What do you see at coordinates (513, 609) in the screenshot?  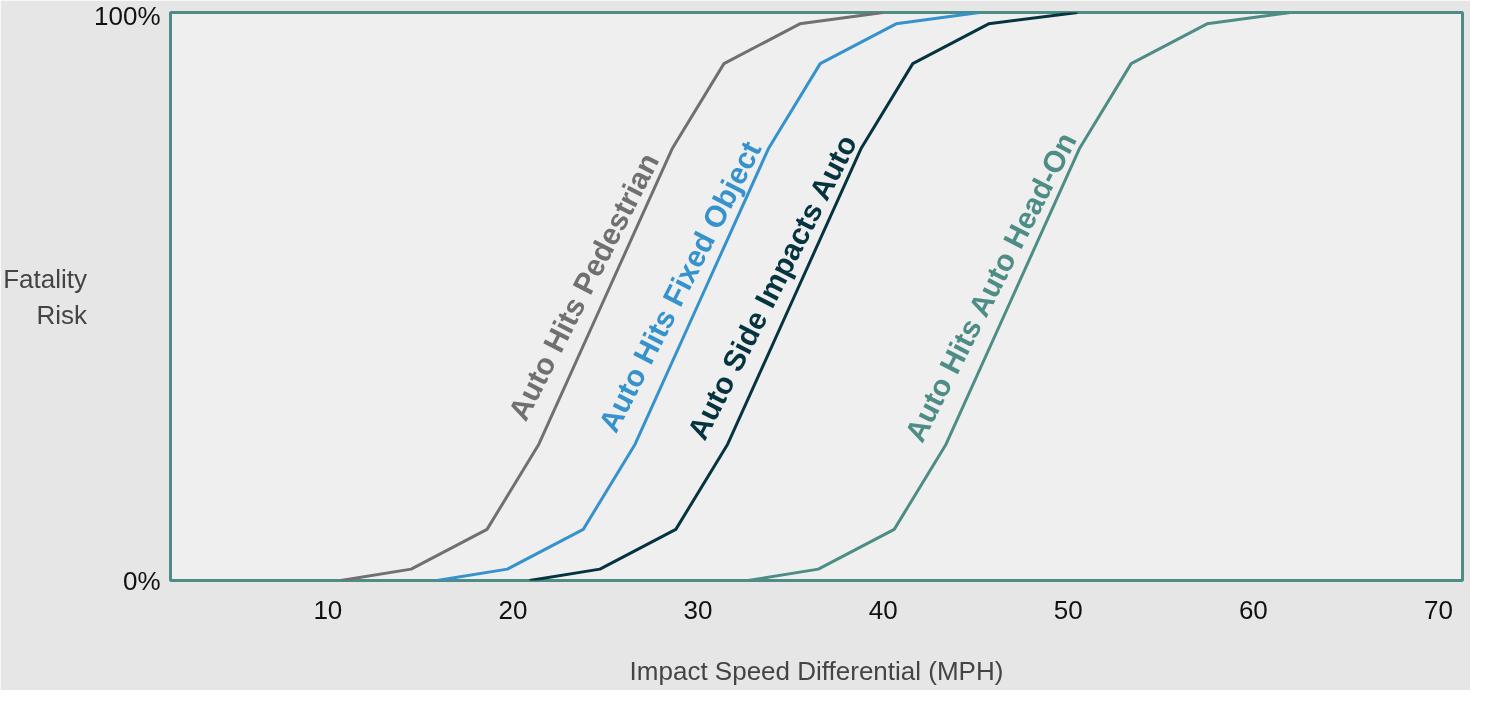 I see `x-tick-label: 20` at bounding box center [513, 609].